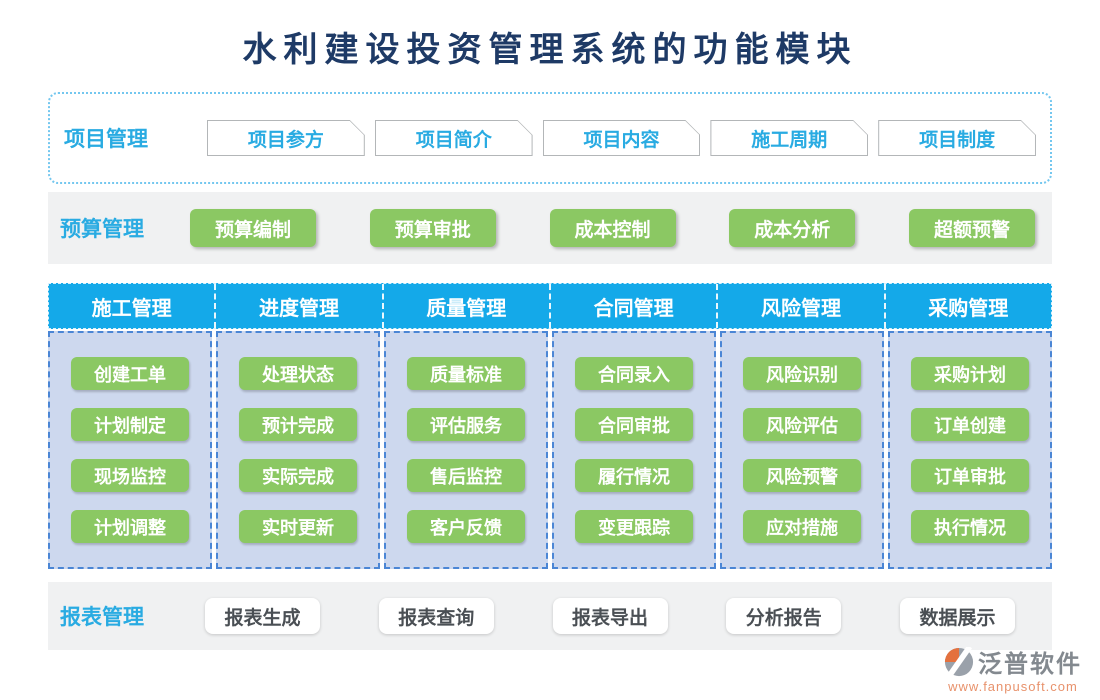 The width and height of the screenshot is (1100, 700). I want to click on module-button: 计划调整, so click(130, 526).